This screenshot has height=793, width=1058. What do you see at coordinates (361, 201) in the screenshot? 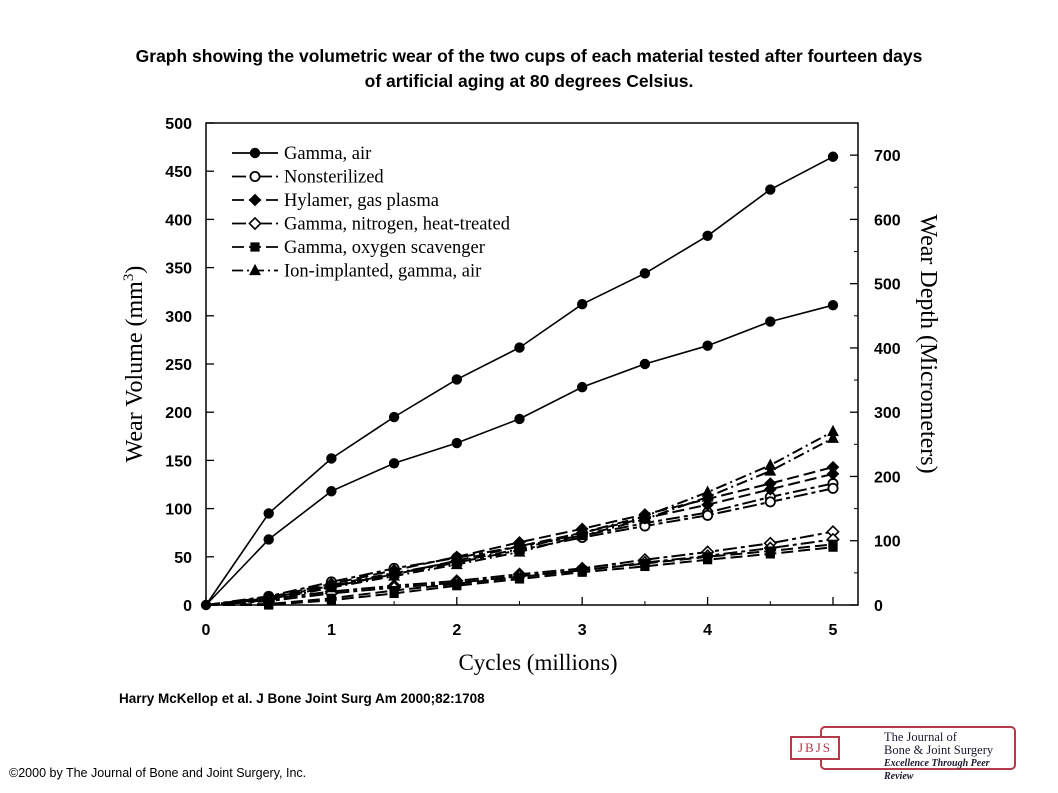
I see `legend-entry: Hylamer, gas plasma` at bounding box center [361, 201].